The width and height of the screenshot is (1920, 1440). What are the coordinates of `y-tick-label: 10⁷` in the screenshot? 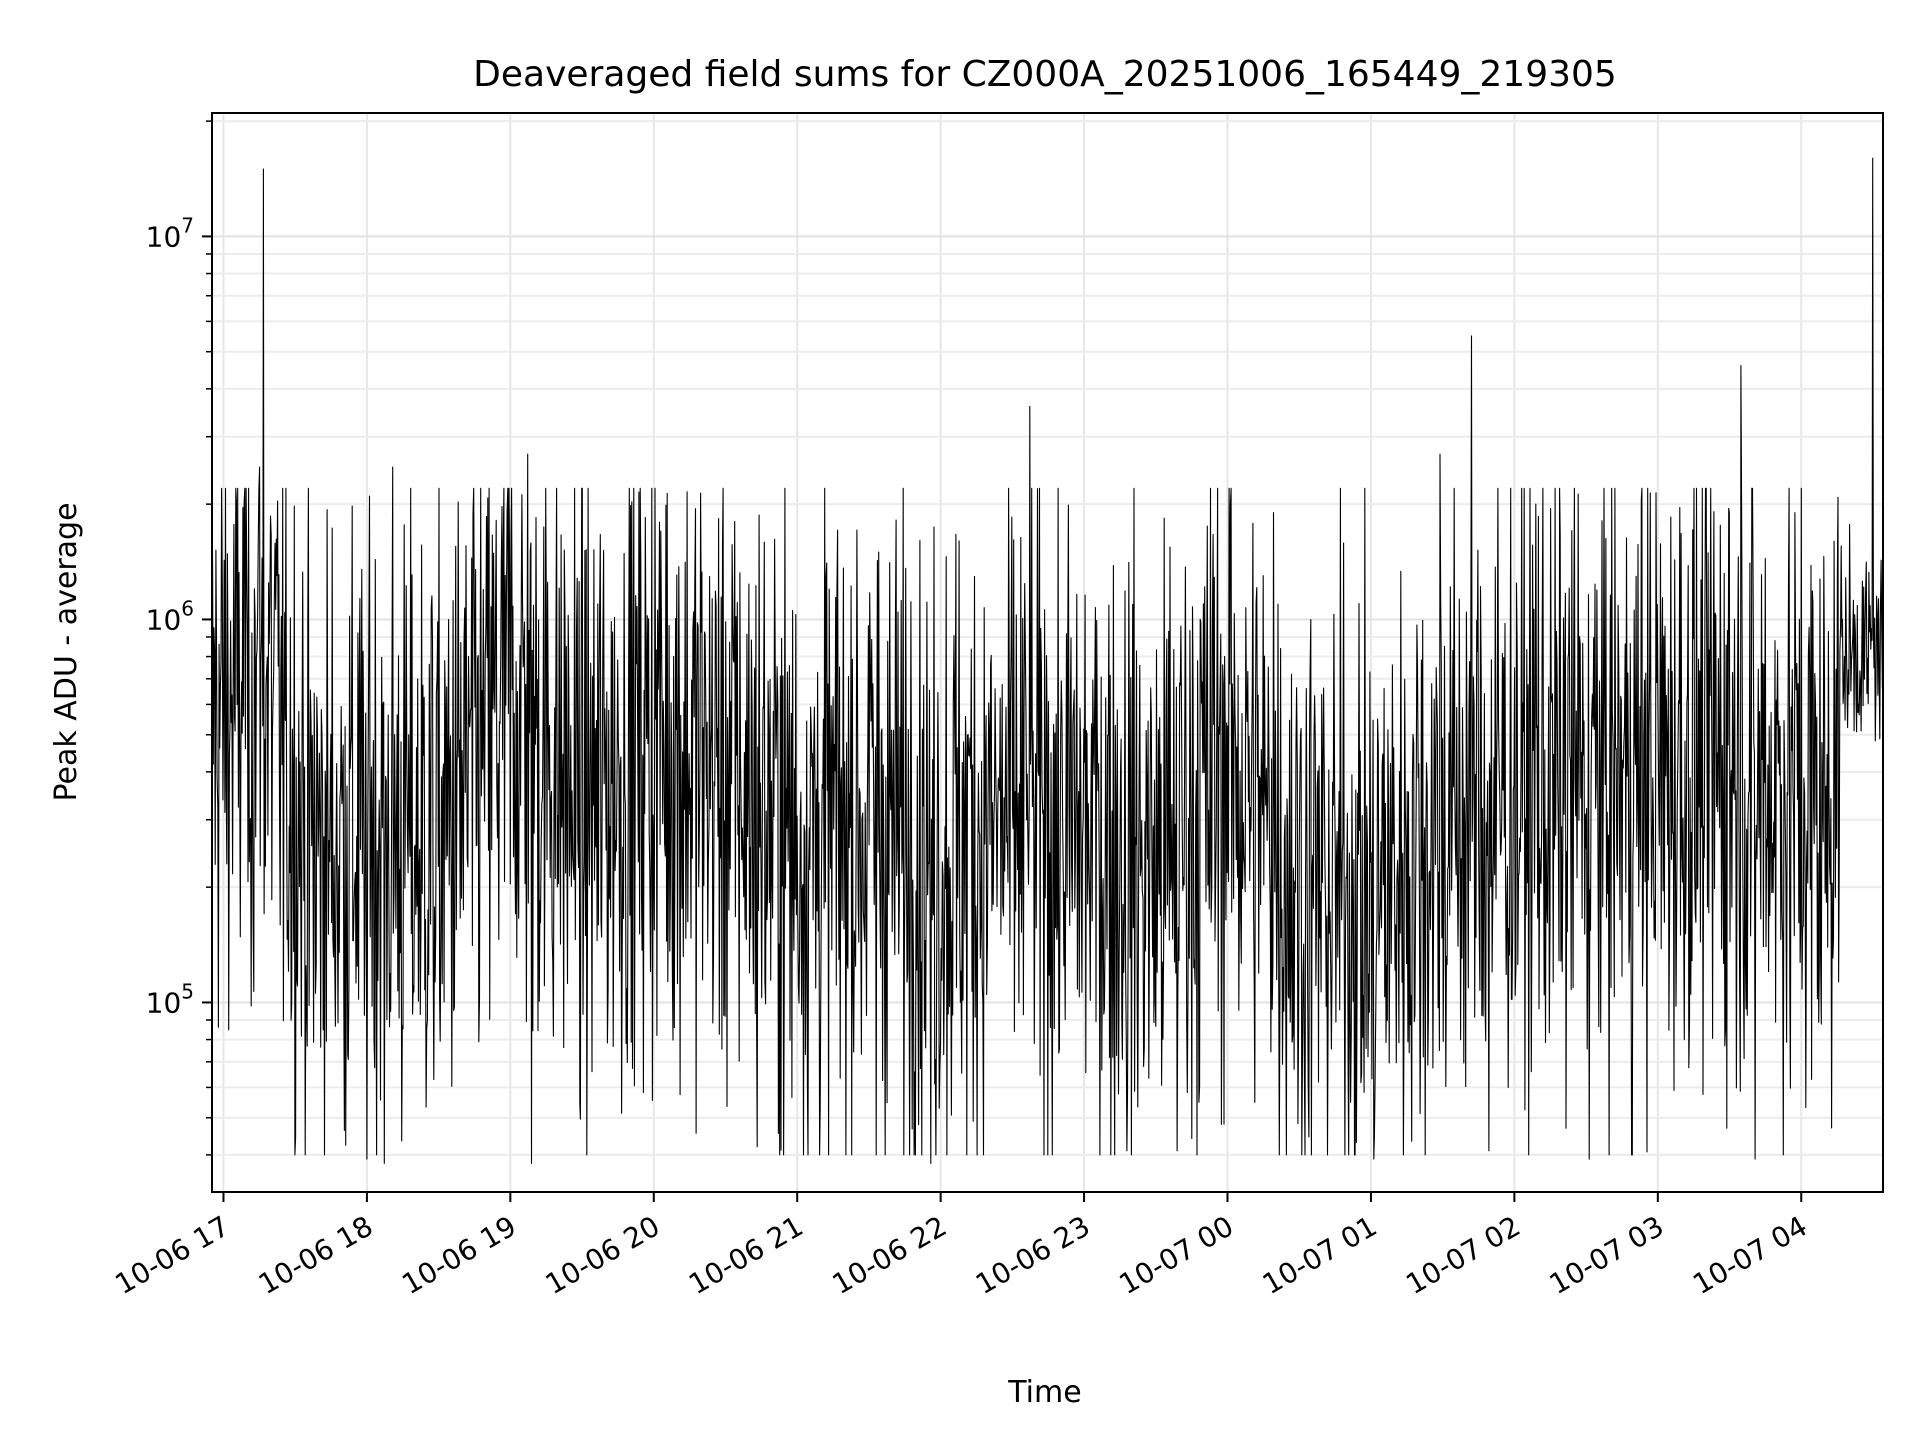 It's located at (170, 233).